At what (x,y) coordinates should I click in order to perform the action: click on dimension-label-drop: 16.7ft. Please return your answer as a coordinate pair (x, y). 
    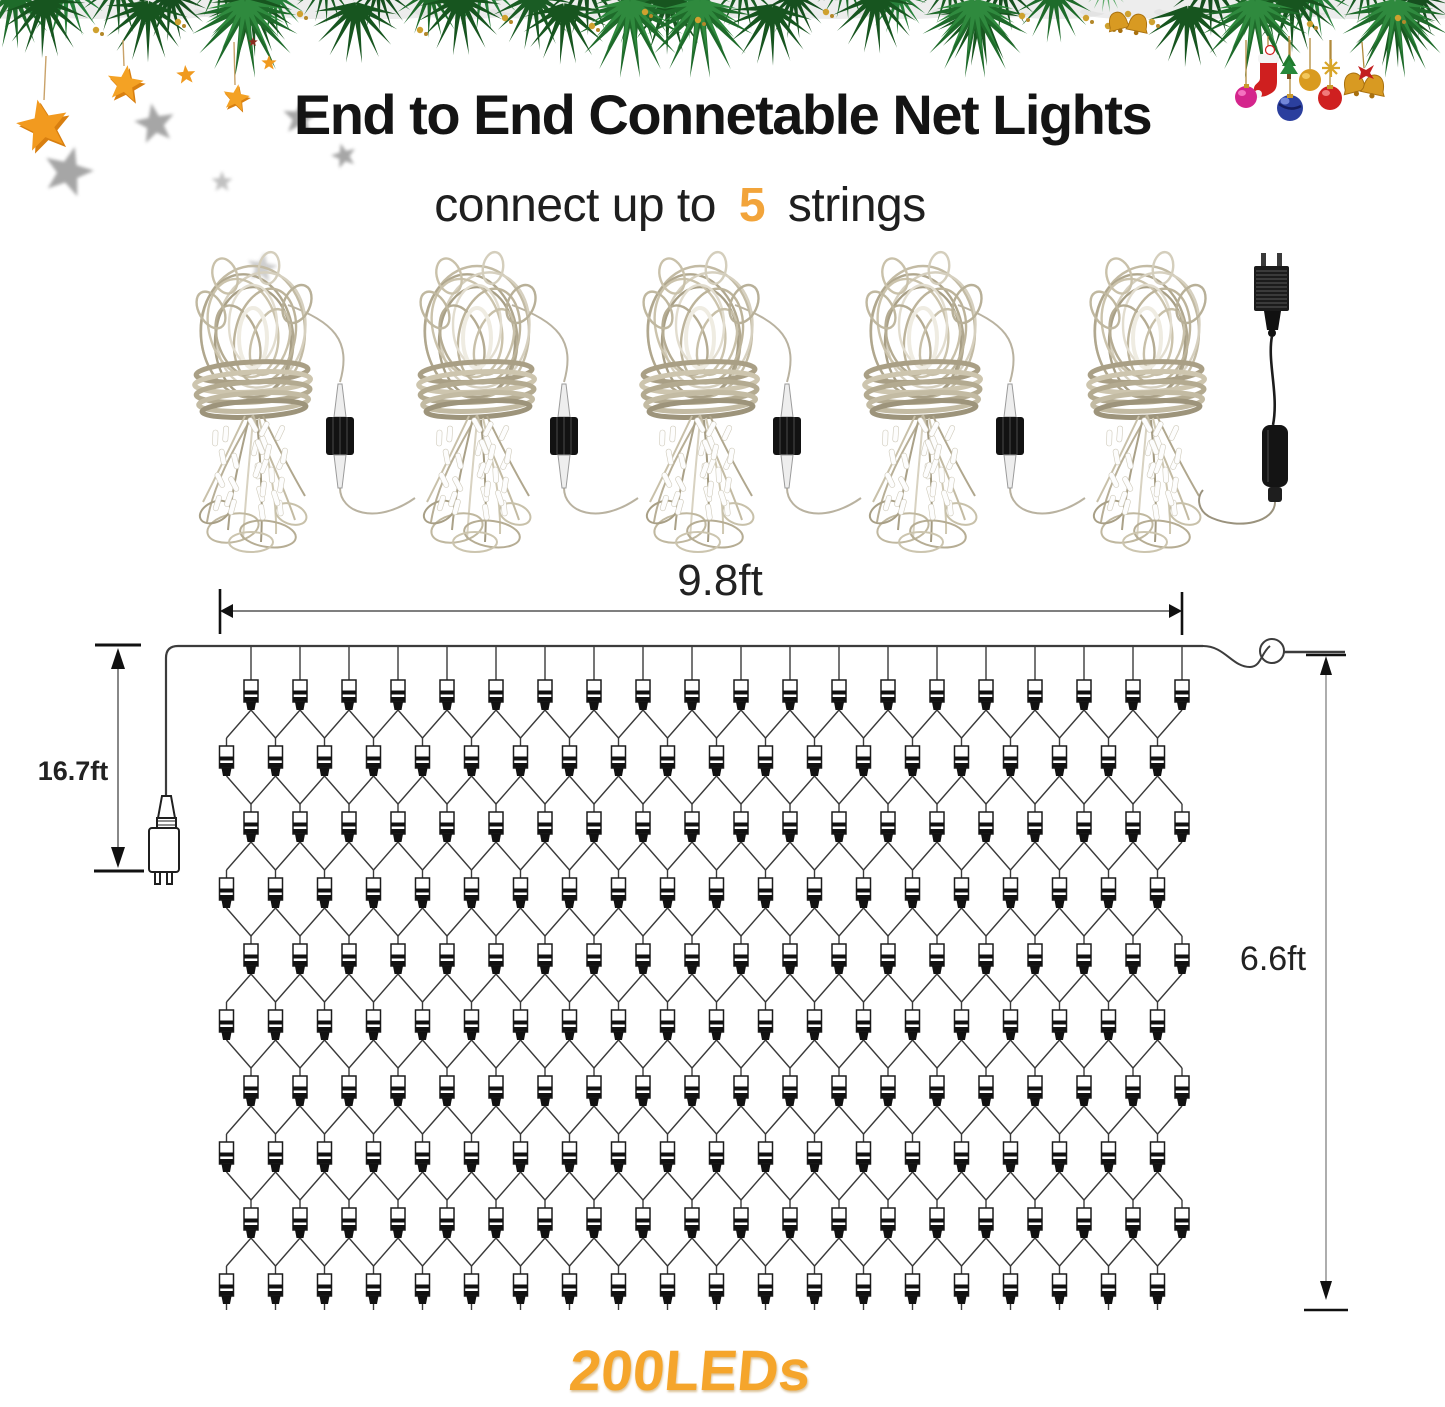
    Looking at the image, I should click on (73, 771).